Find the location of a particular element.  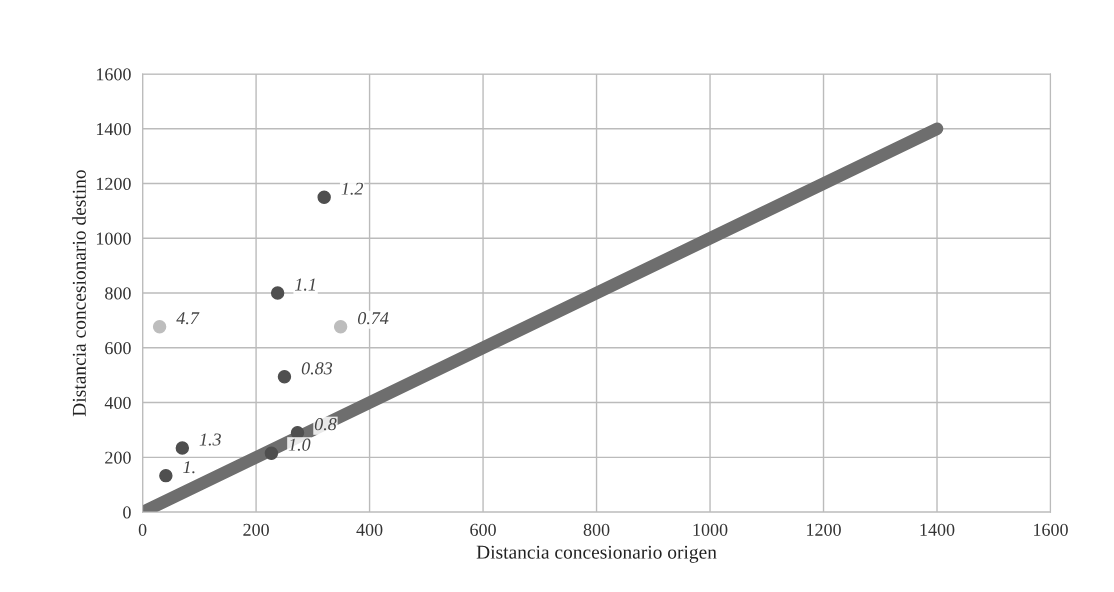

x-tick-label: 400 is located at coordinates (369, 529).